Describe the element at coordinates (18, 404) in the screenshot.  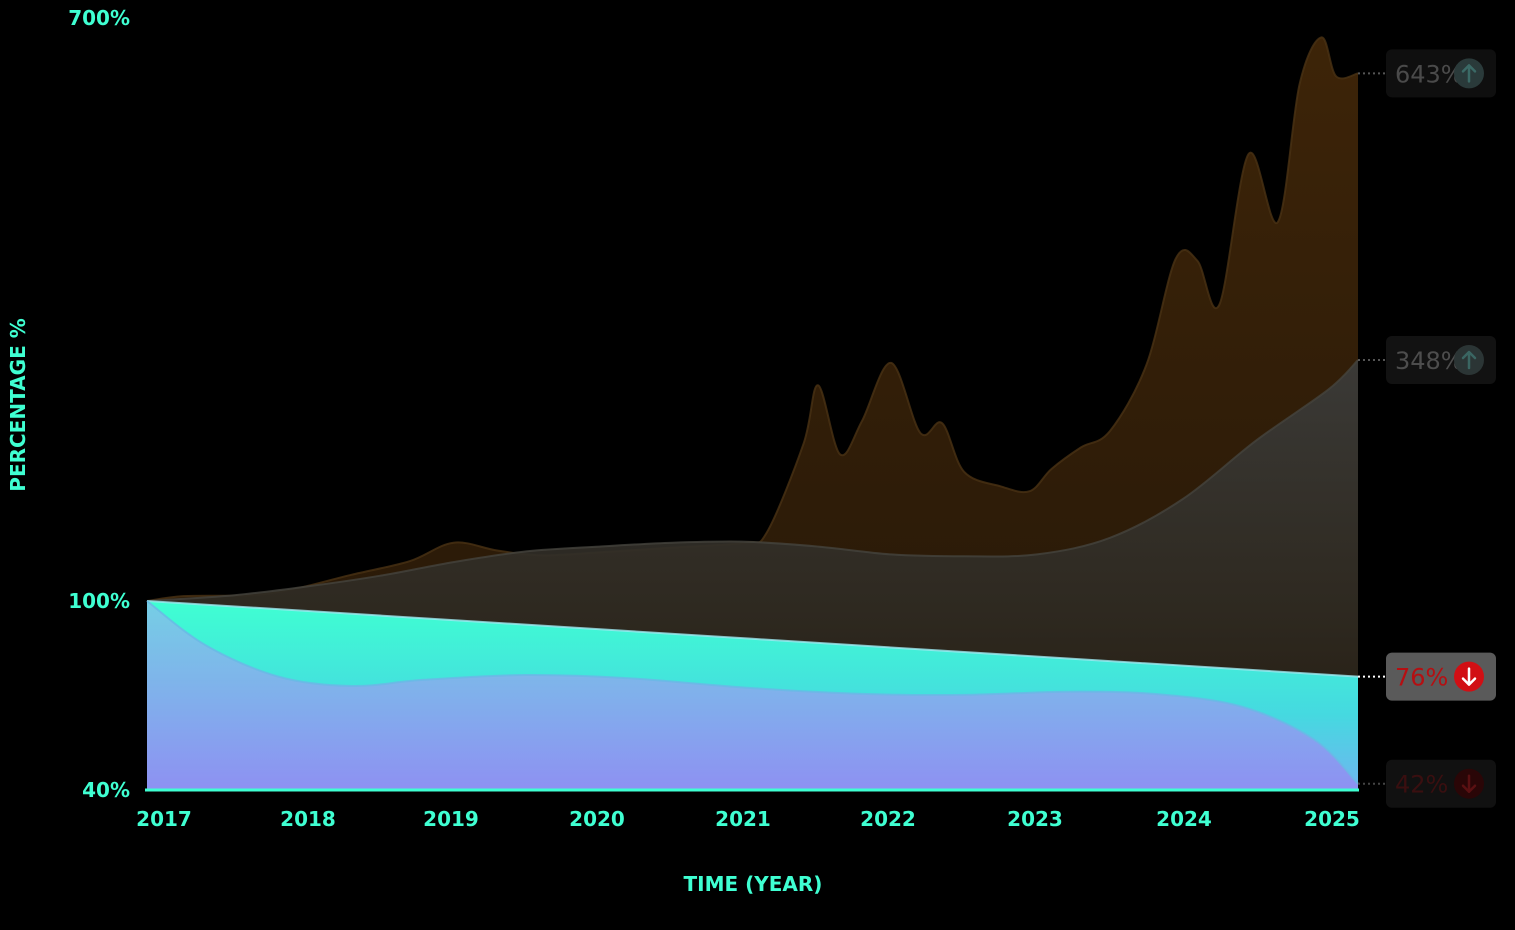
I see `y-axis-title: PERCENTAGE %` at that location.